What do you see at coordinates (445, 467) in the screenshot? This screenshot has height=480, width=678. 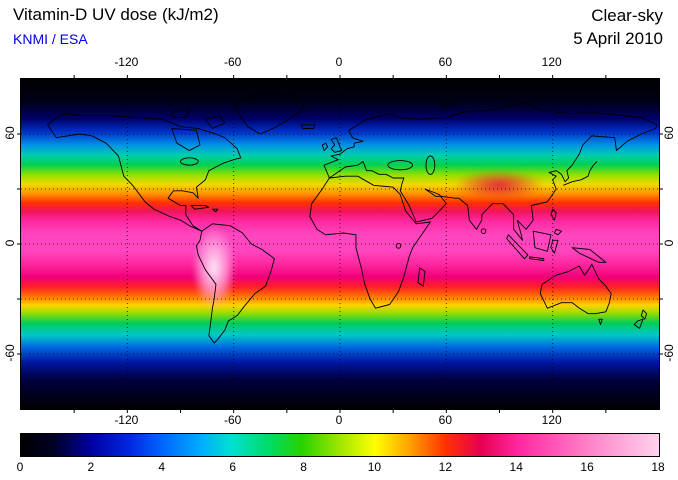 I see `tick-label: 12` at bounding box center [445, 467].